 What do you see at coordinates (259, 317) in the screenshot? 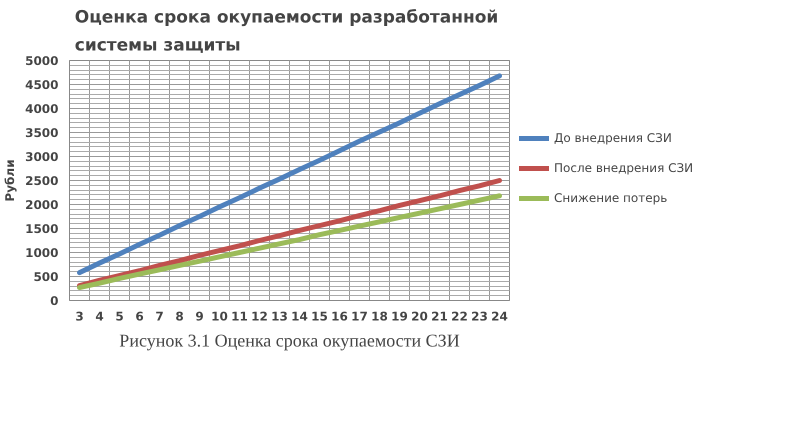
I see `x-tick-label: 12` at bounding box center [259, 317].